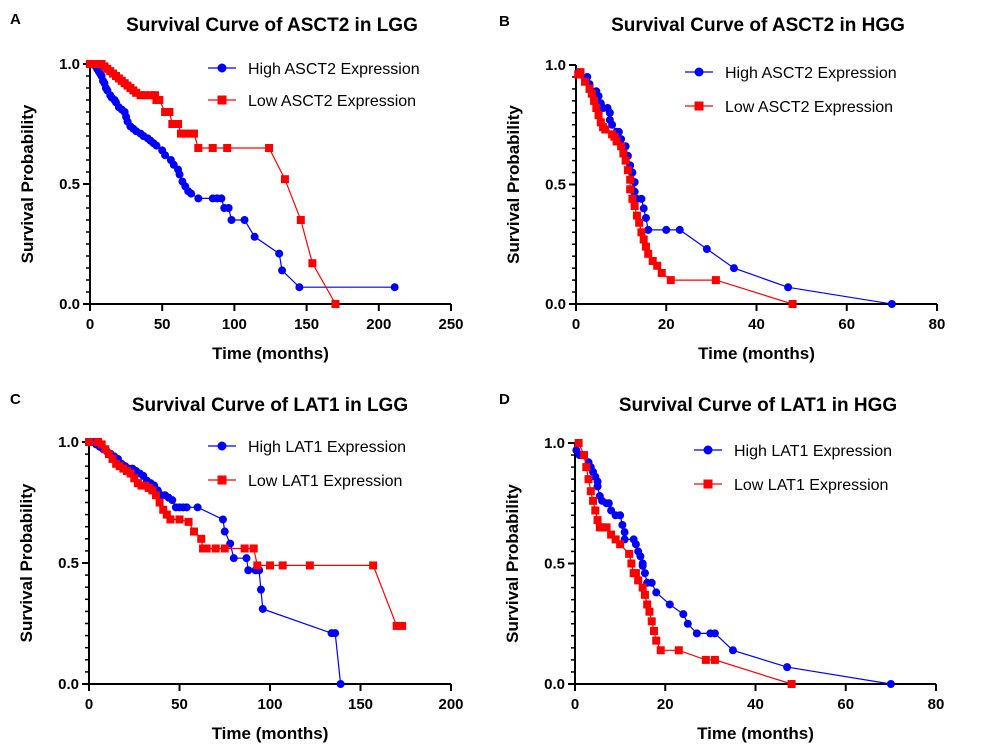 The width and height of the screenshot is (986, 755). I want to click on low-expression-series, so click(246, 534).